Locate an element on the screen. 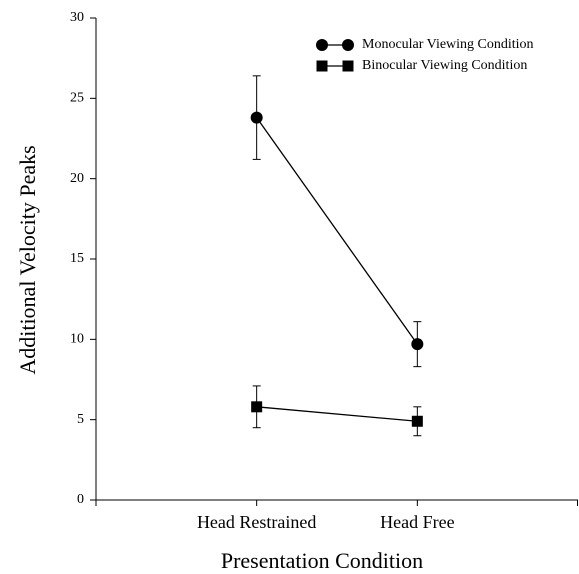 The height and width of the screenshot is (574, 579). legend-label: Binocular Viewing Condition is located at coordinates (444, 65).